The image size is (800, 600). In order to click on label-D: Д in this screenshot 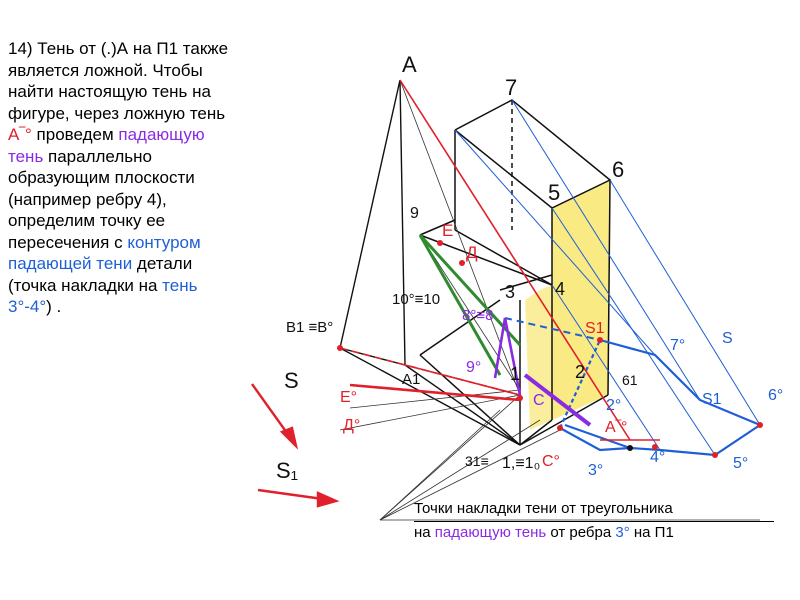, I will do `click(472, 252)`.